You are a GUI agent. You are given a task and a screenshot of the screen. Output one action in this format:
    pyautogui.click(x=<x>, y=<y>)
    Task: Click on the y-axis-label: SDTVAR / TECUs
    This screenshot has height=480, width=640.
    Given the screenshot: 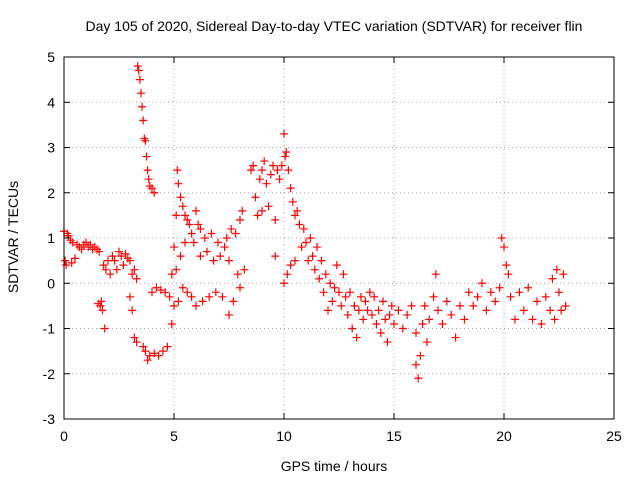 What is the action you would take?
    pyautogui.click(x=13, y=237)
    